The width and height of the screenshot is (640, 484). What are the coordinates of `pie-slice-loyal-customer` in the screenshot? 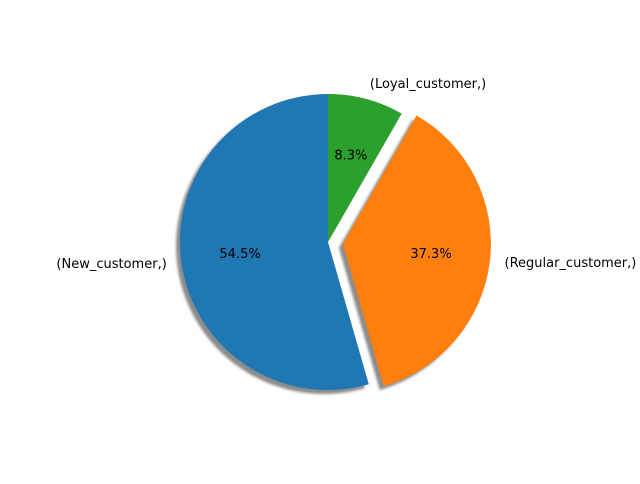 It's located at (365, 168).